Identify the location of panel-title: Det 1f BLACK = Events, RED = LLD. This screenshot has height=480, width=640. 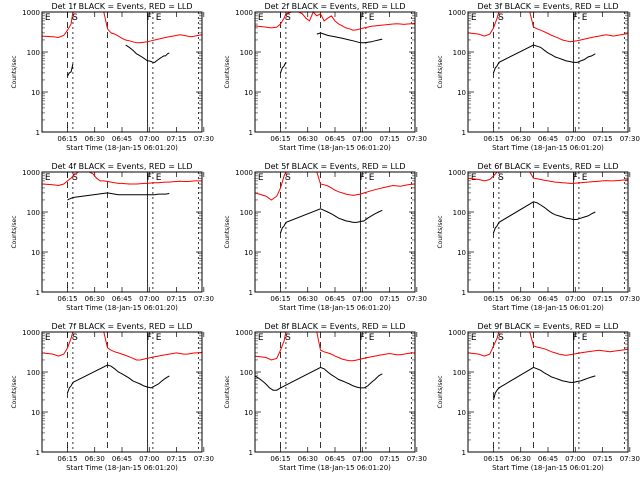
(121, 6).